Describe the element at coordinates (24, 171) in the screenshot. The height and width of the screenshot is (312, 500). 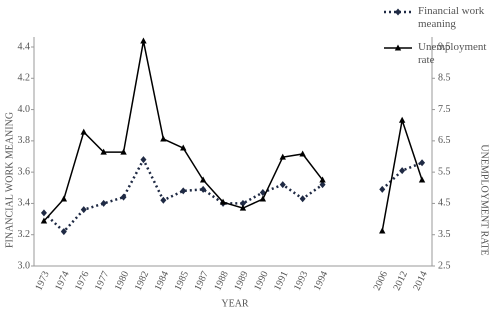
I see `y-tick-label: 3.6` at that location.